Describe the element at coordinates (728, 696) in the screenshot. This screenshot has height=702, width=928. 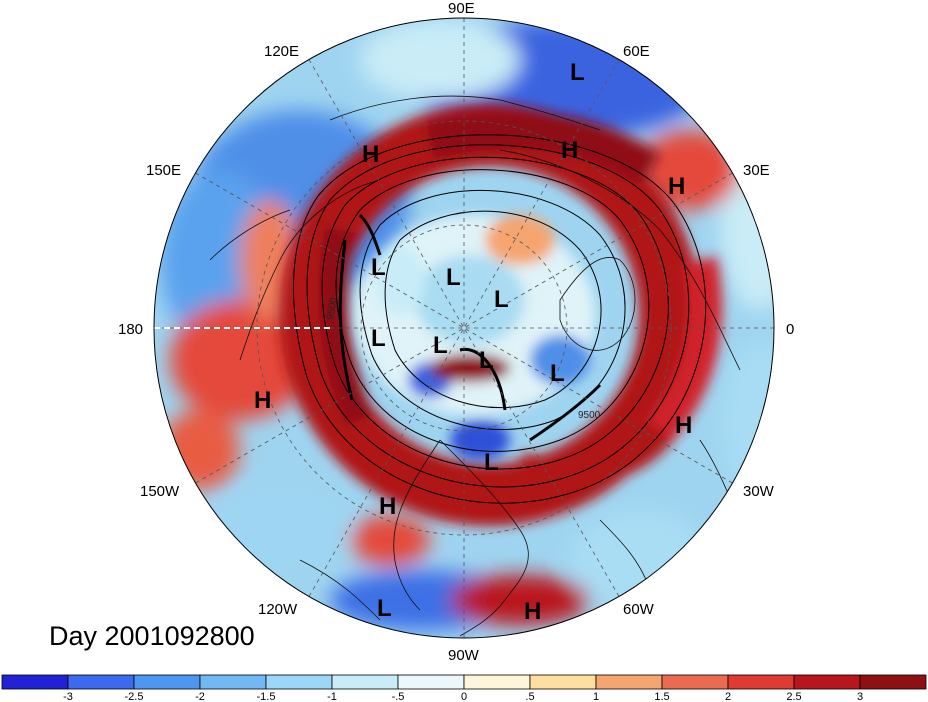
I see `colorbar-tick-label: 2` at that location.